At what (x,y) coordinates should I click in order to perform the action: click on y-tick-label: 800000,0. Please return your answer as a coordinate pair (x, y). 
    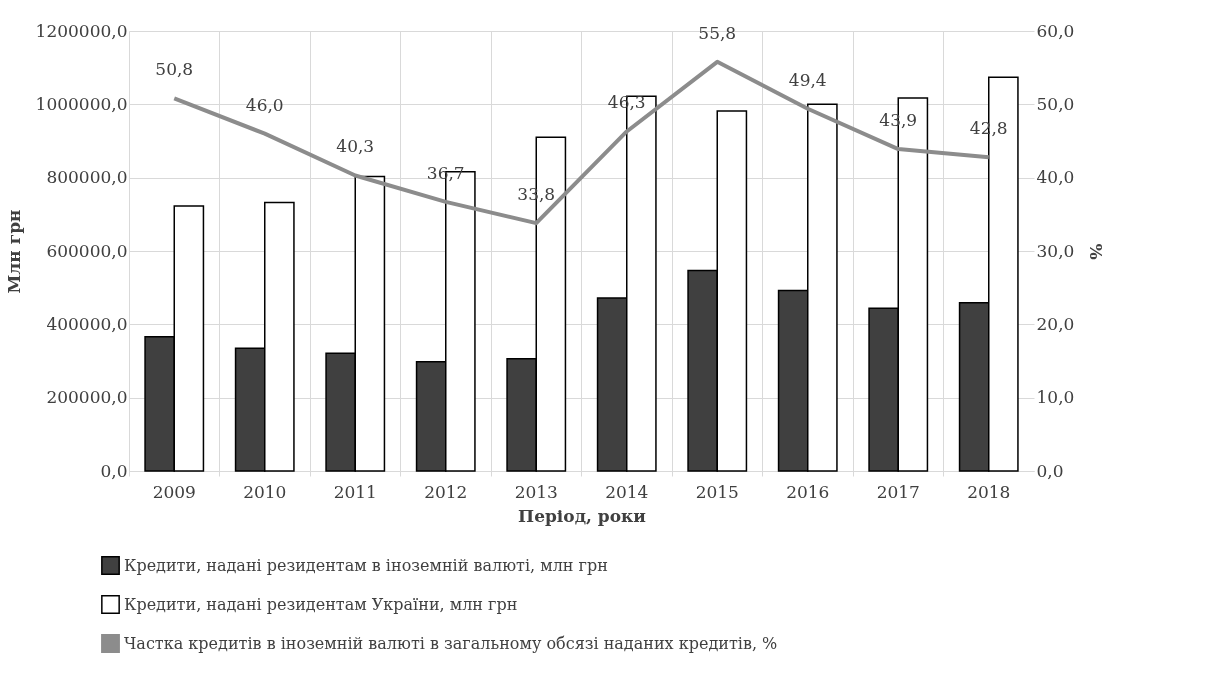
    Looking at the image, I should click on (87, 177).